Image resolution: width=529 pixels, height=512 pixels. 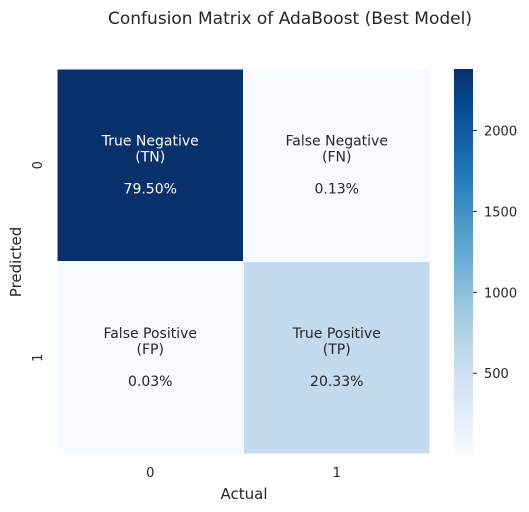 I want to click on colorbar-tick-label: 1500, so click(x=500, y=212).